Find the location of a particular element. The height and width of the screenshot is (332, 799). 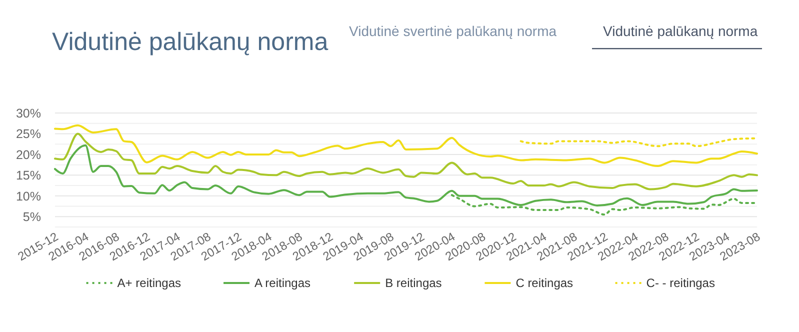

legend-label: A+ reitingas is located at coordinates (149, 283).